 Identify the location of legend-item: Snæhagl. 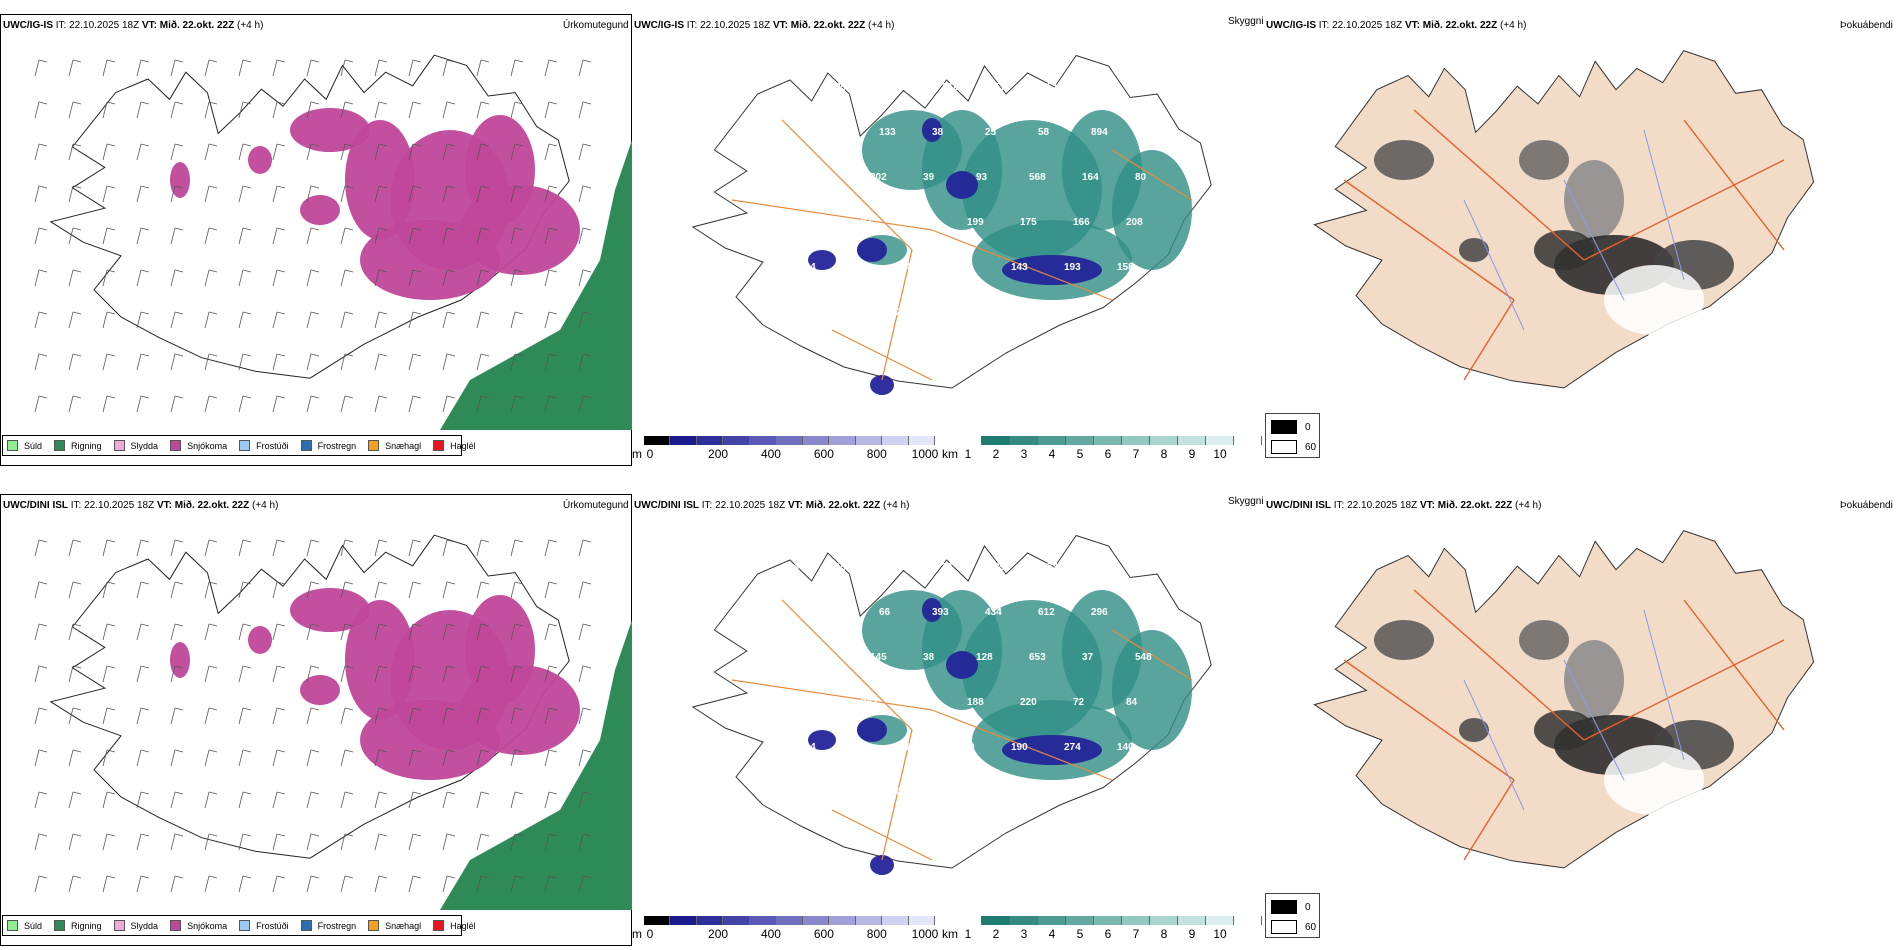
(394, 925).